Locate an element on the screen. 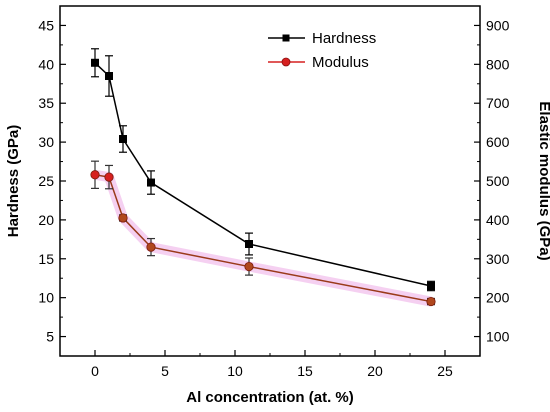 This screenshot has width=550, height=412. y-left-tick-label-0: 5 is located at coordinates (50, 337).